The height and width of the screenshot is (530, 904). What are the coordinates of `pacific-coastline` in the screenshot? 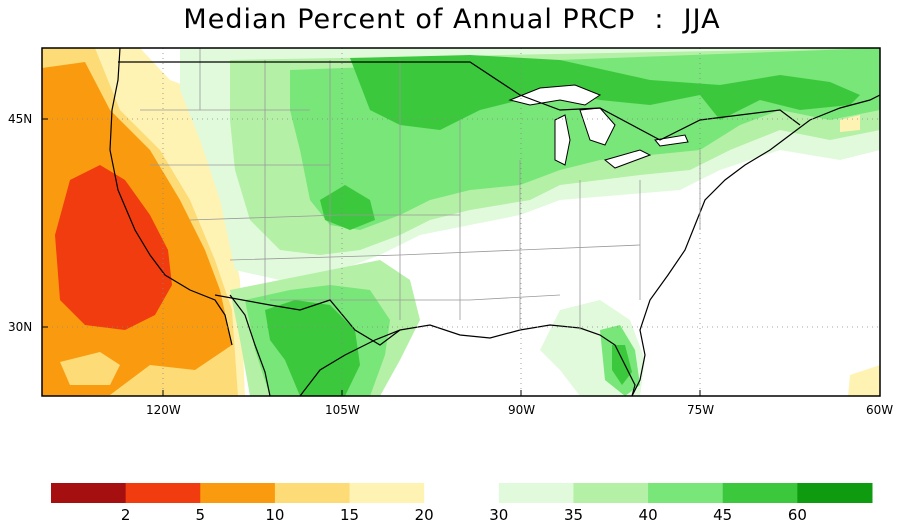 It's located at (171, 197).